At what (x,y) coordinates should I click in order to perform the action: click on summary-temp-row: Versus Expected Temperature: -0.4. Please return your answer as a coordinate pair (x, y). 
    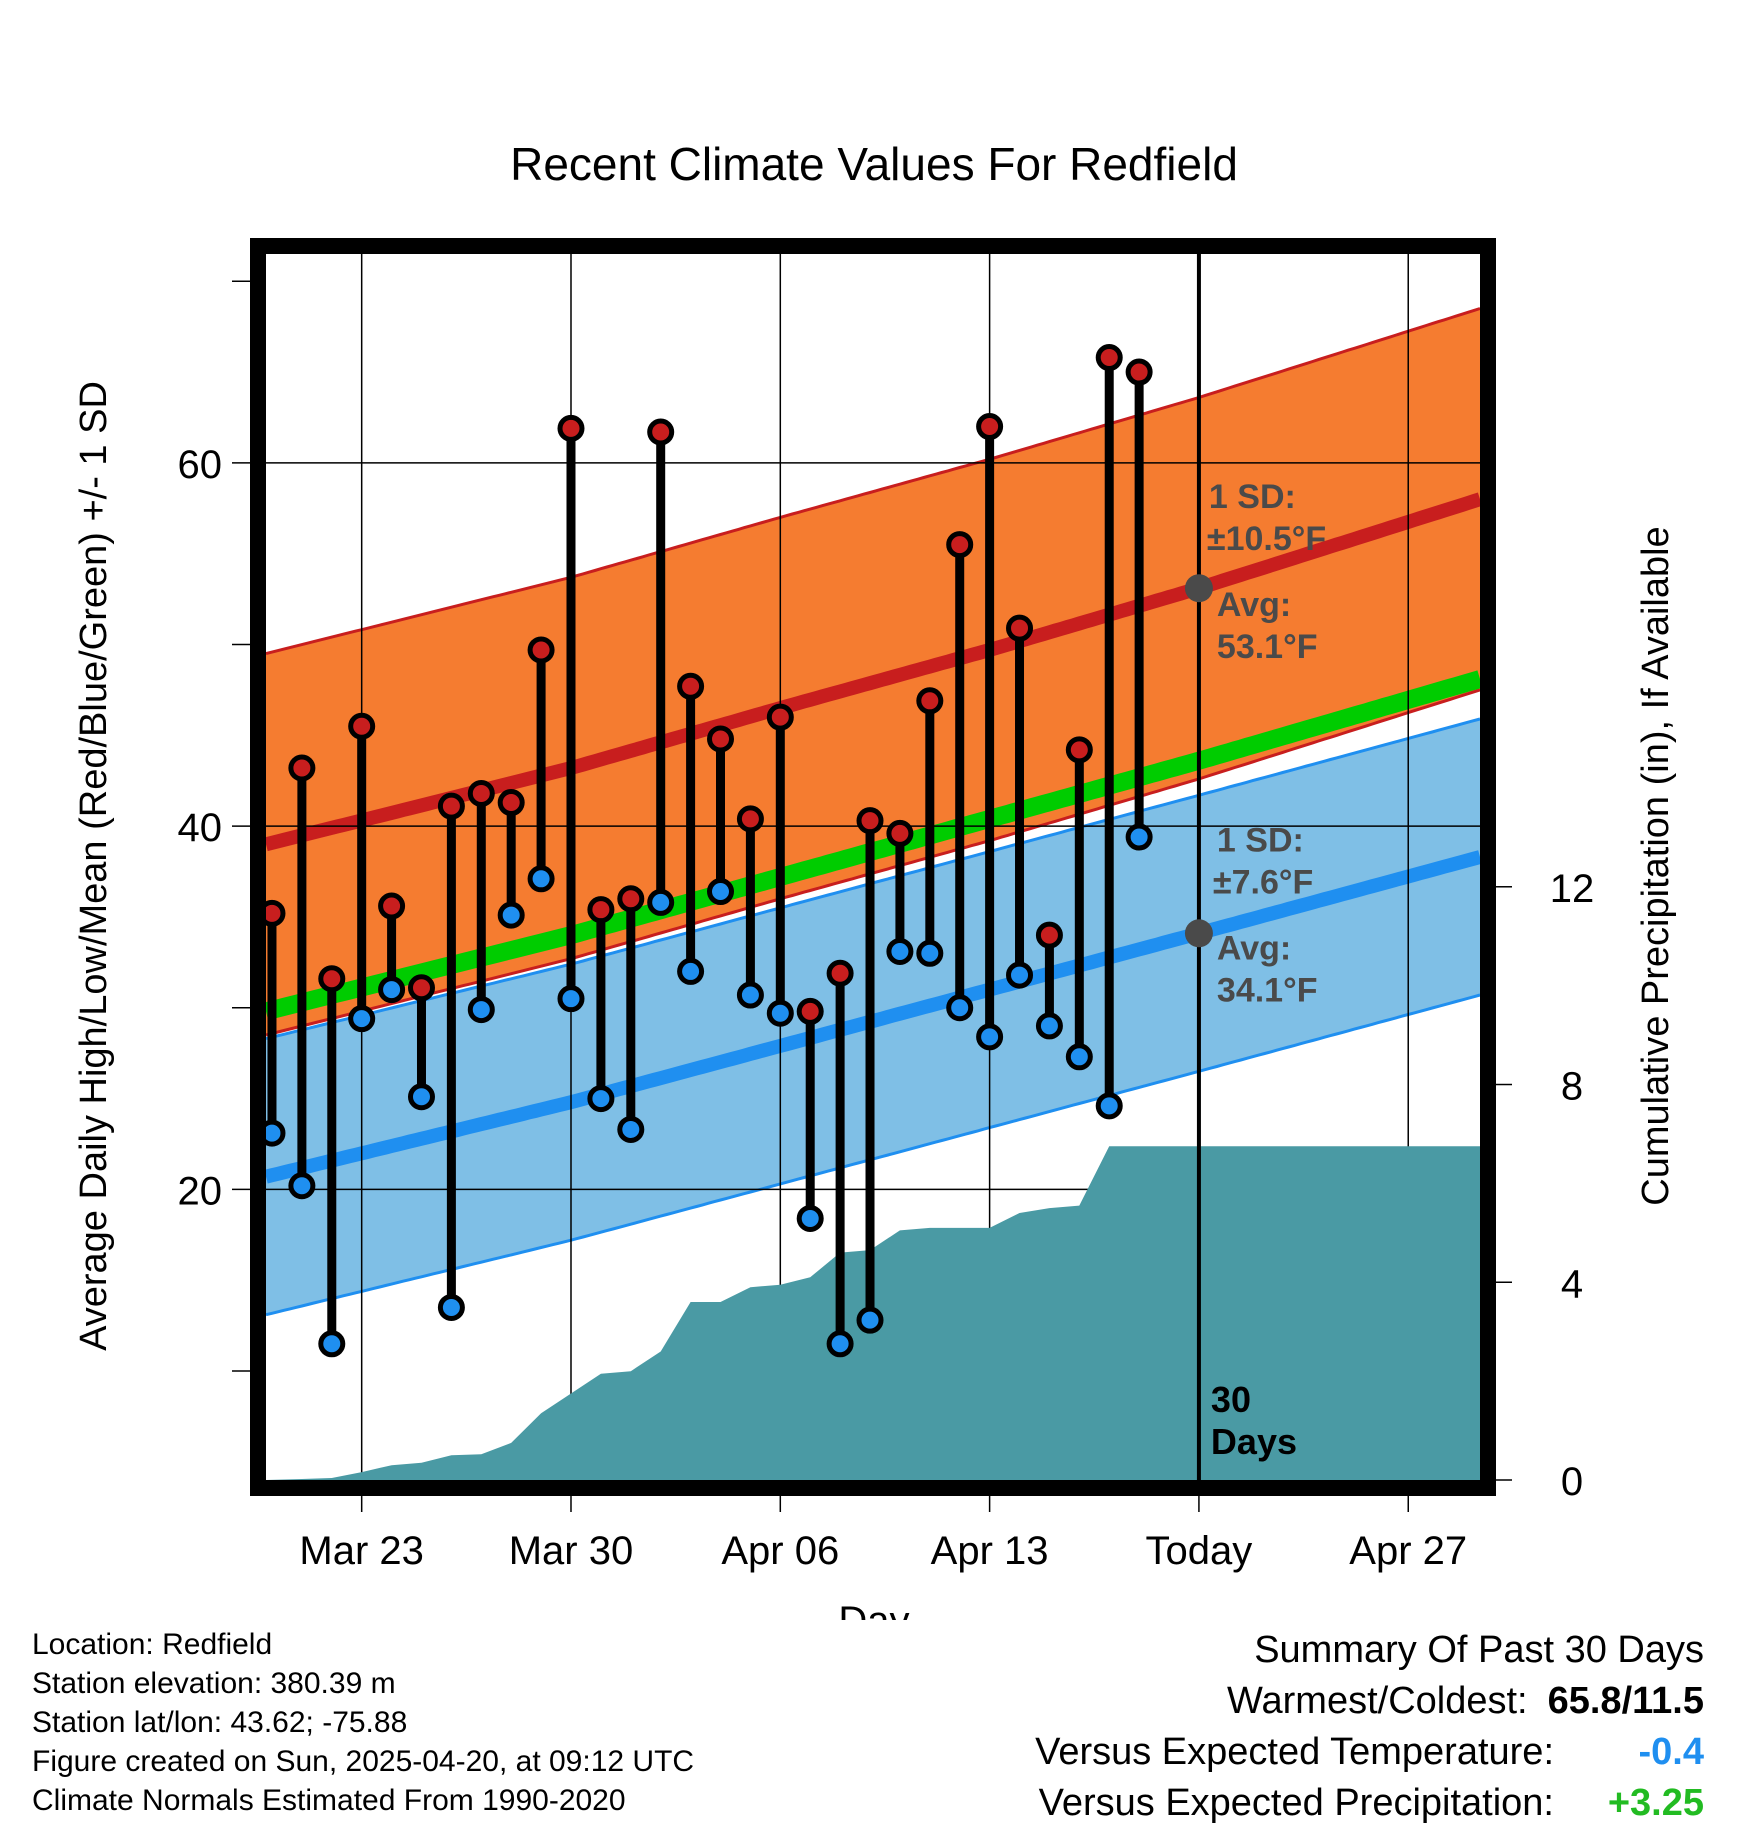
    Looking at the image, I should click on (1369, 1752).